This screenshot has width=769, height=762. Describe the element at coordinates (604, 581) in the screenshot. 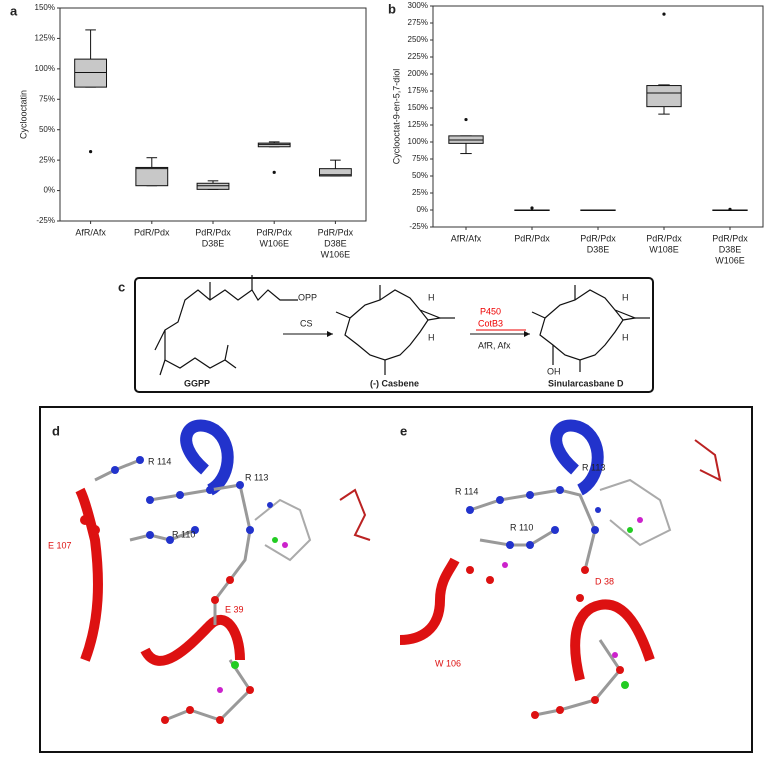

I see `residue-label: D 38` at that location.